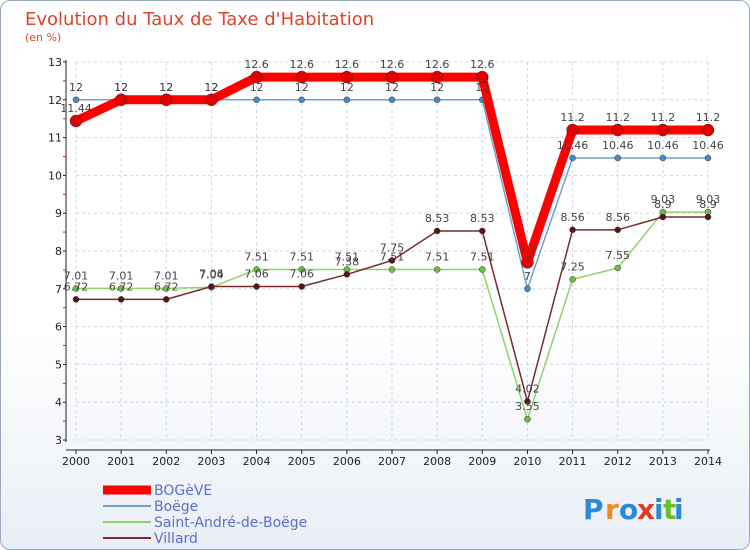  Describe the element at coordinates (55, 62) in the screenshot. I see `y-tick-label: 13` at that location.